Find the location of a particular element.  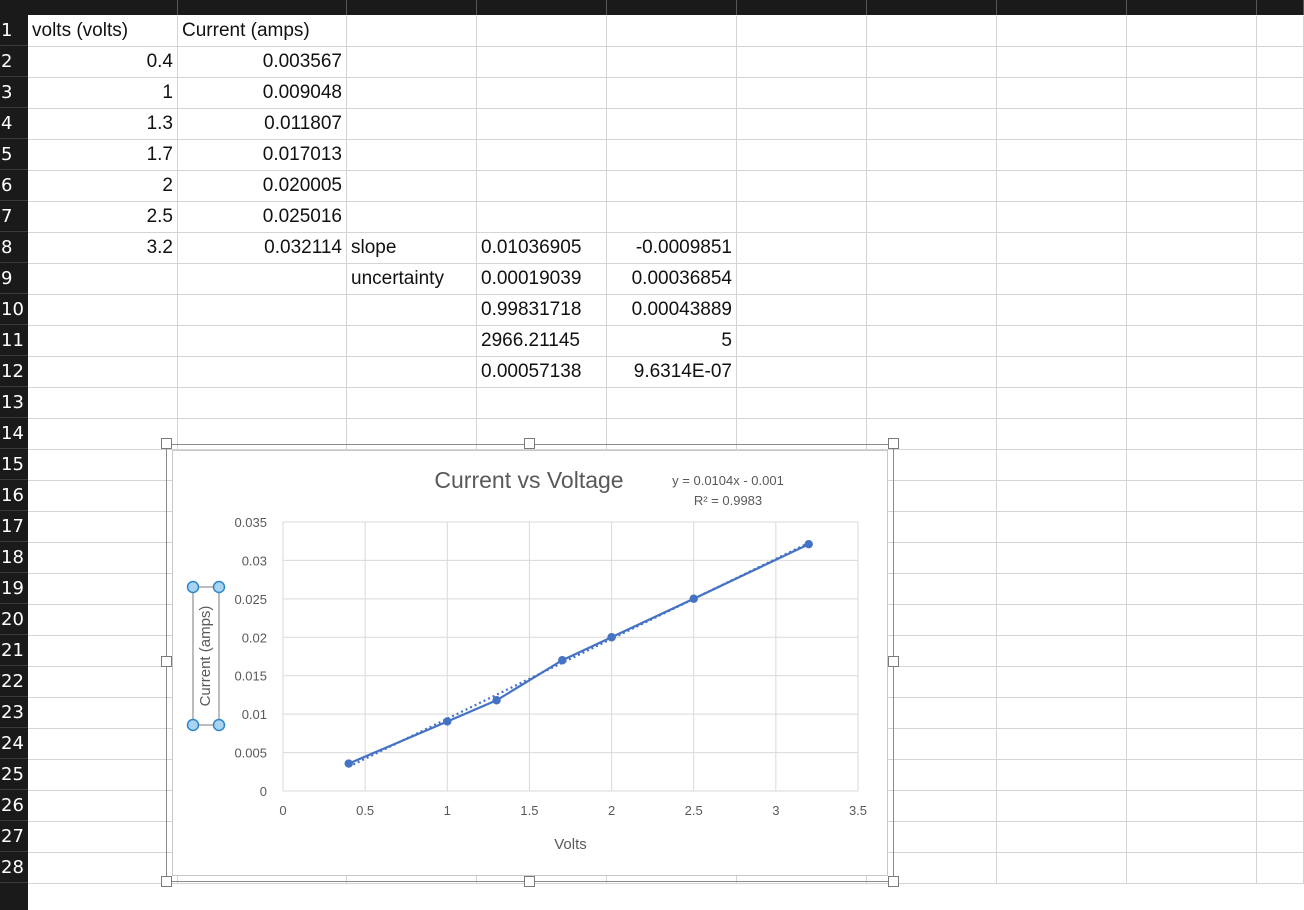

cell: 0.00019039 is located at coordinates (542, 279).